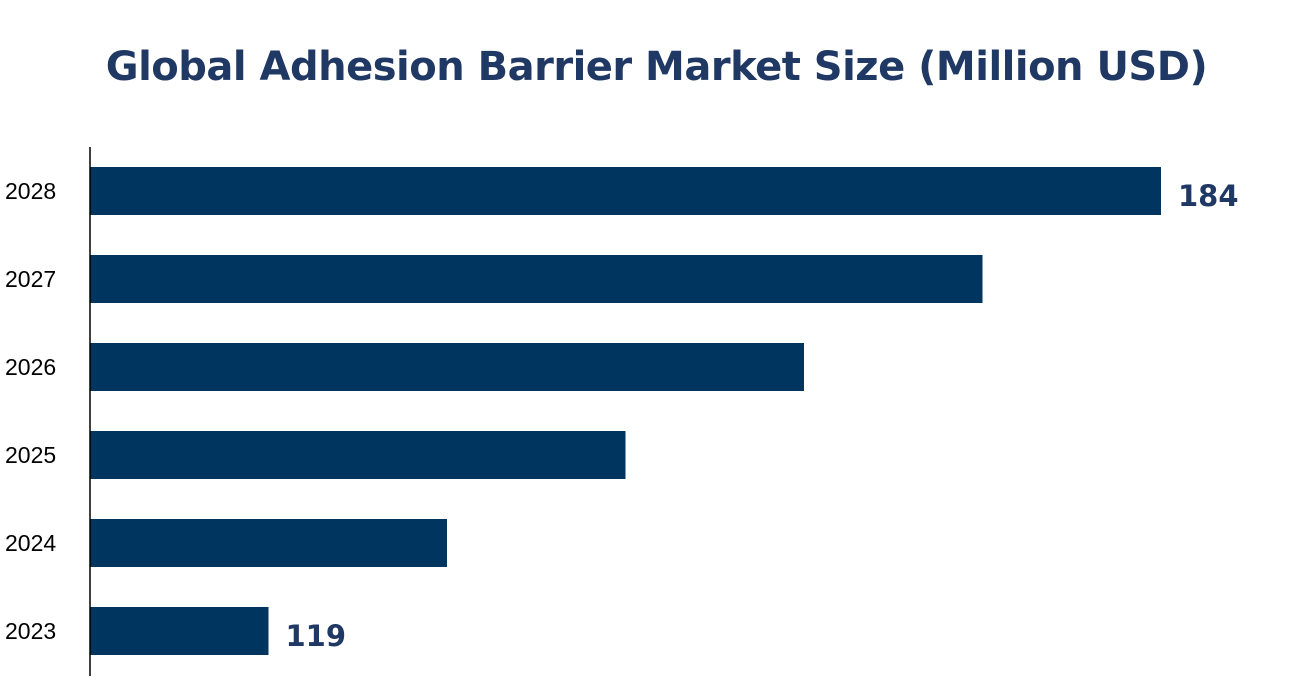  I want to click on bar-2027, so click(536, 279).